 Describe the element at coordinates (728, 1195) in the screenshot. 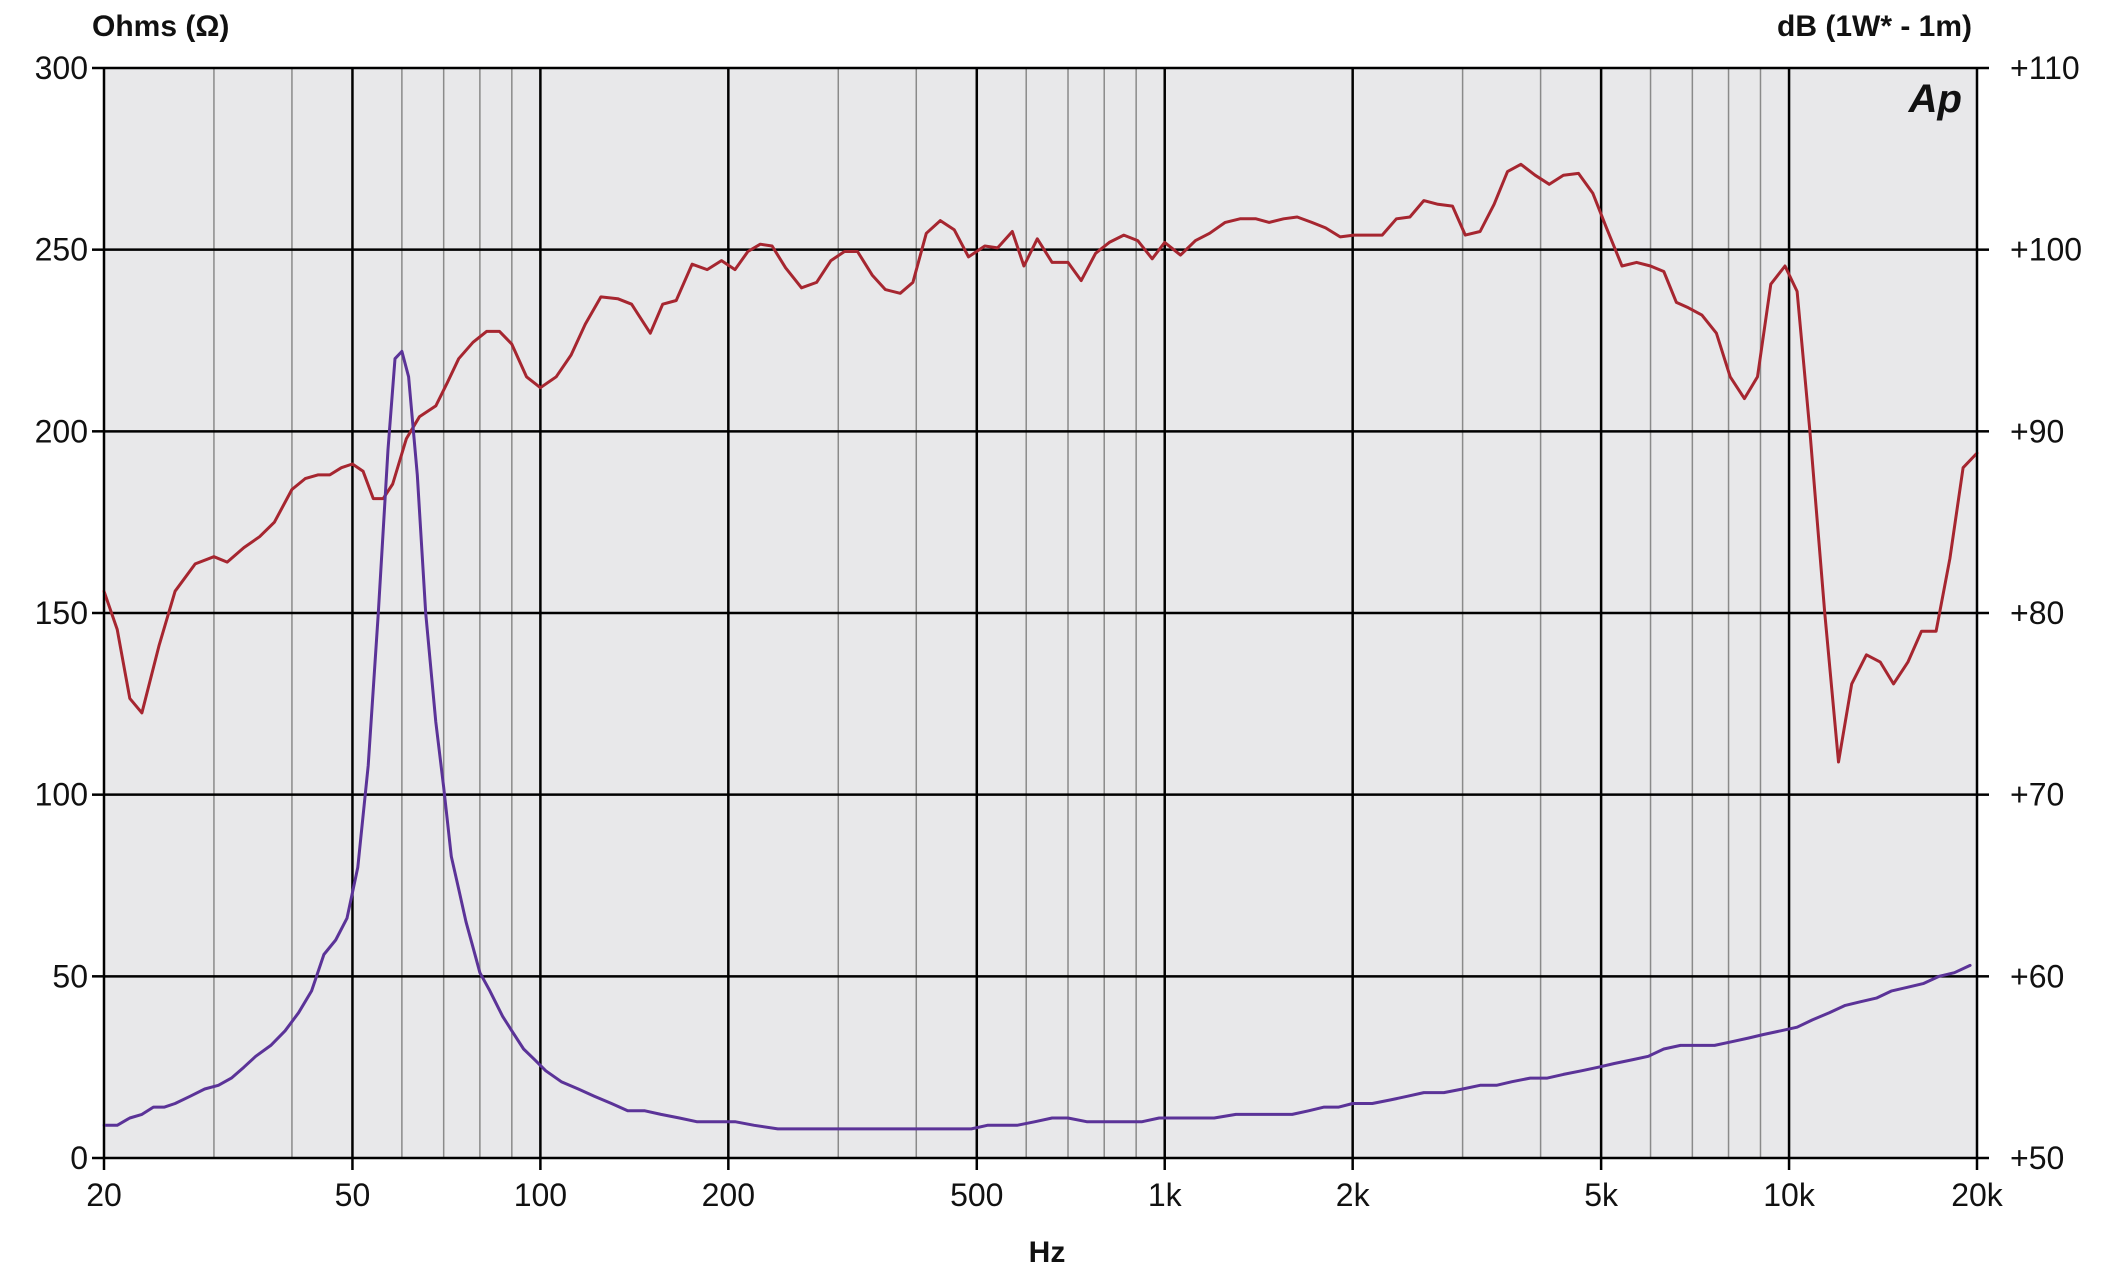

I see `x-tick-label: 200` at that location.